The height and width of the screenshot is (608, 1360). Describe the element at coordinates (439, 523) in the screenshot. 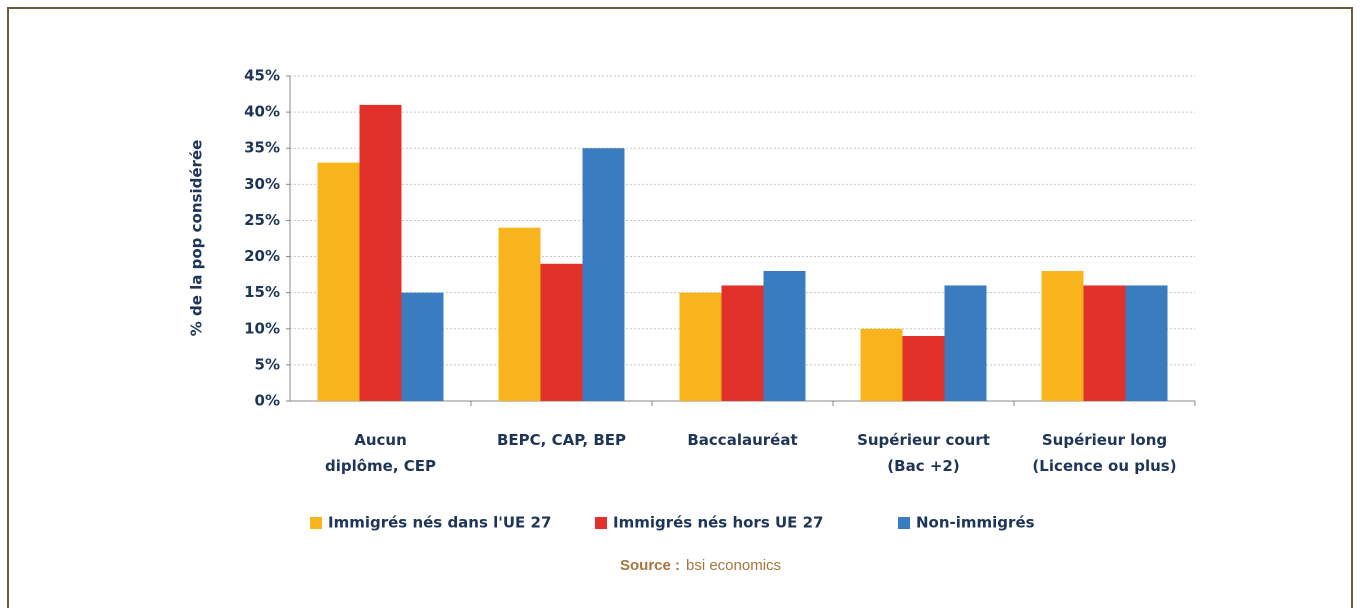

I see `legend-label: Immigrés nés dans l'UE 27` at that location.